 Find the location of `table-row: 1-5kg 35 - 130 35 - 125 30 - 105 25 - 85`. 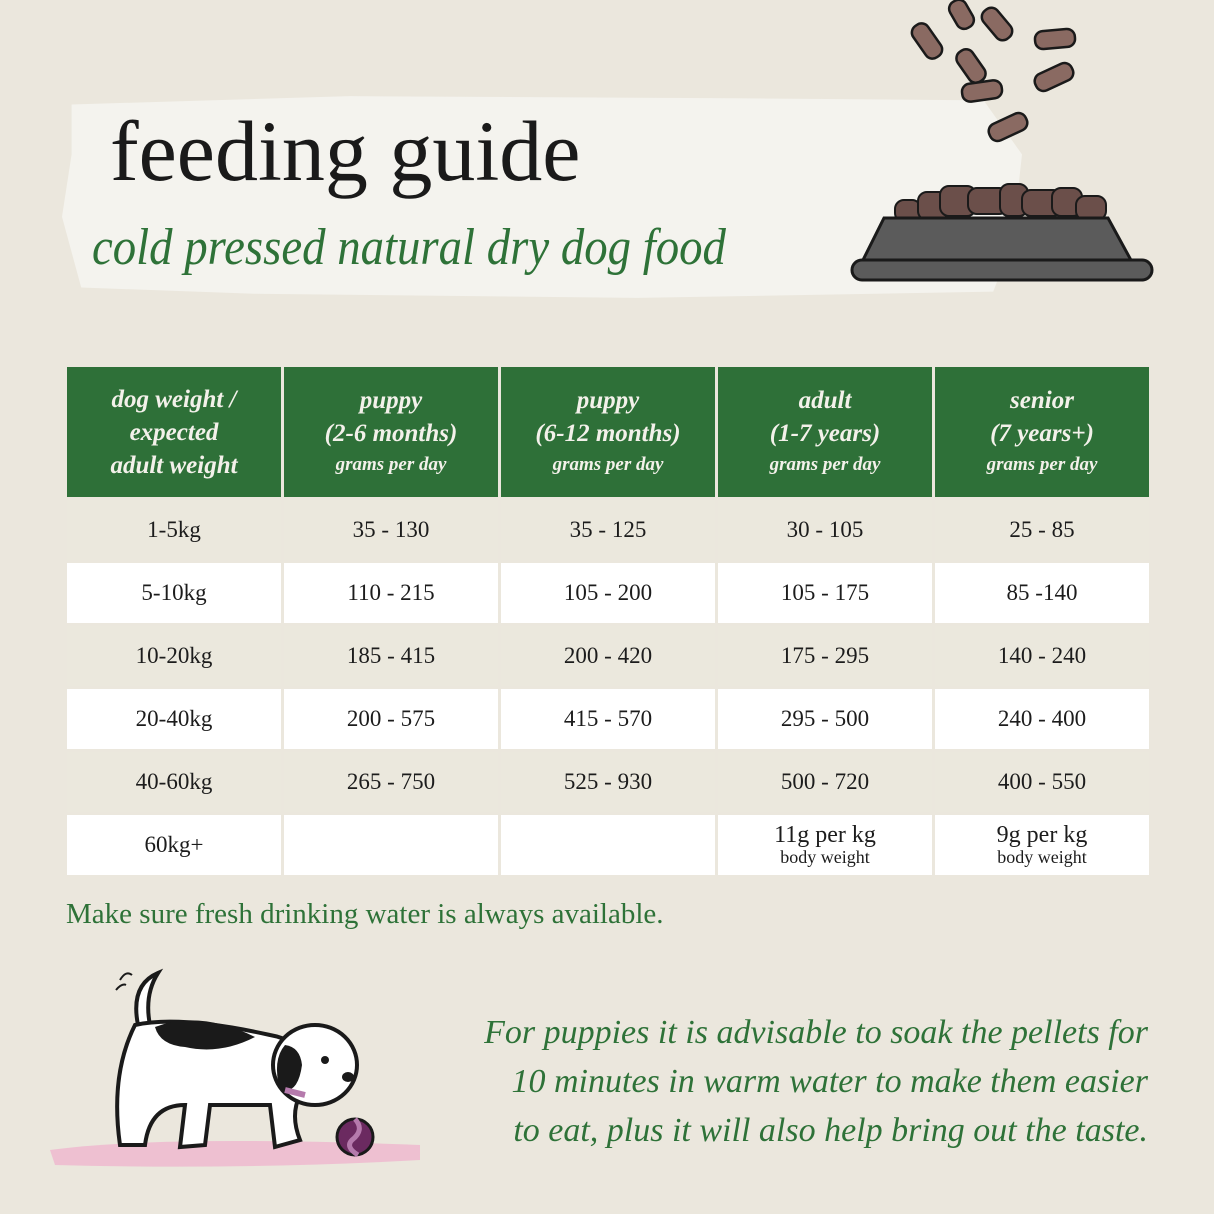

table-row: 1-5kg 35 - 130 35 - 125 30 - 105 25 - 85 is located at coordinates (608, 530).